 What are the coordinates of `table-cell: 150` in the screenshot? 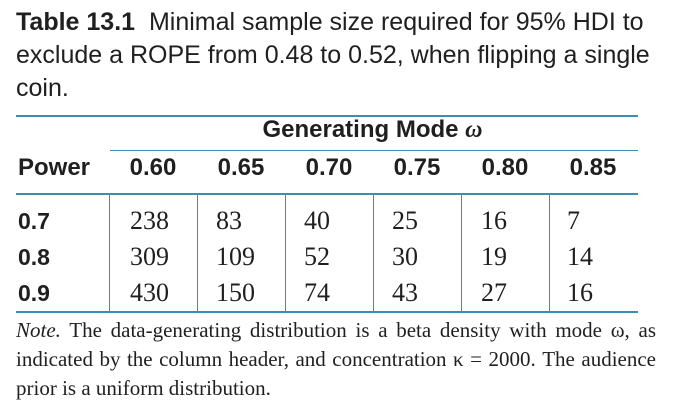 It's located at (235, 292).